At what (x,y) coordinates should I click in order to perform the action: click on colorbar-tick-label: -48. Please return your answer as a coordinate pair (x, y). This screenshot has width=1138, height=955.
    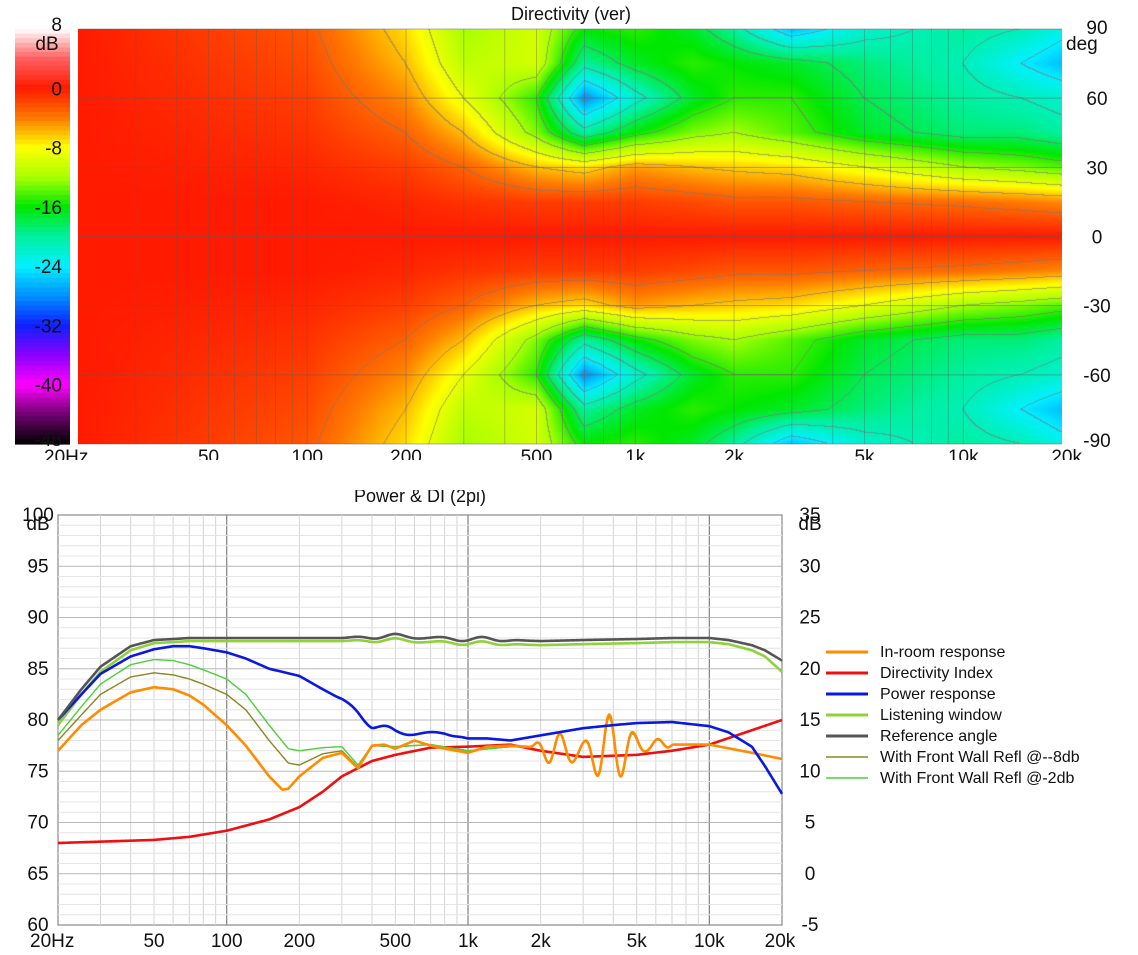
    Looking at the image, I should click on (48, 440).